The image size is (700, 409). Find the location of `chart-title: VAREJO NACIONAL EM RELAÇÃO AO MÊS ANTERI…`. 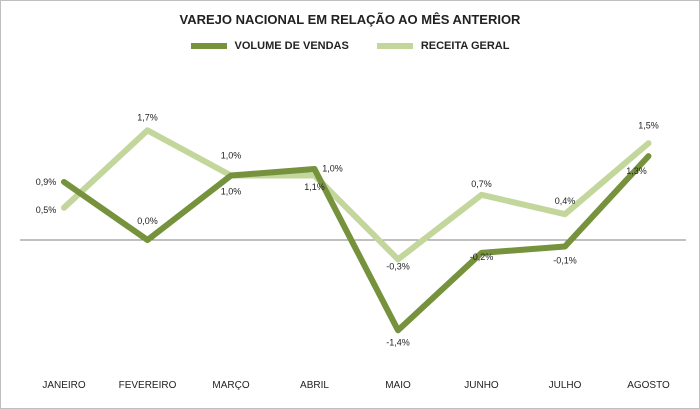

chart-title: VAREJO NACIONAL EM RELAÇÃO AO MÊS ANTERI… is located at coordinates (350, 19).